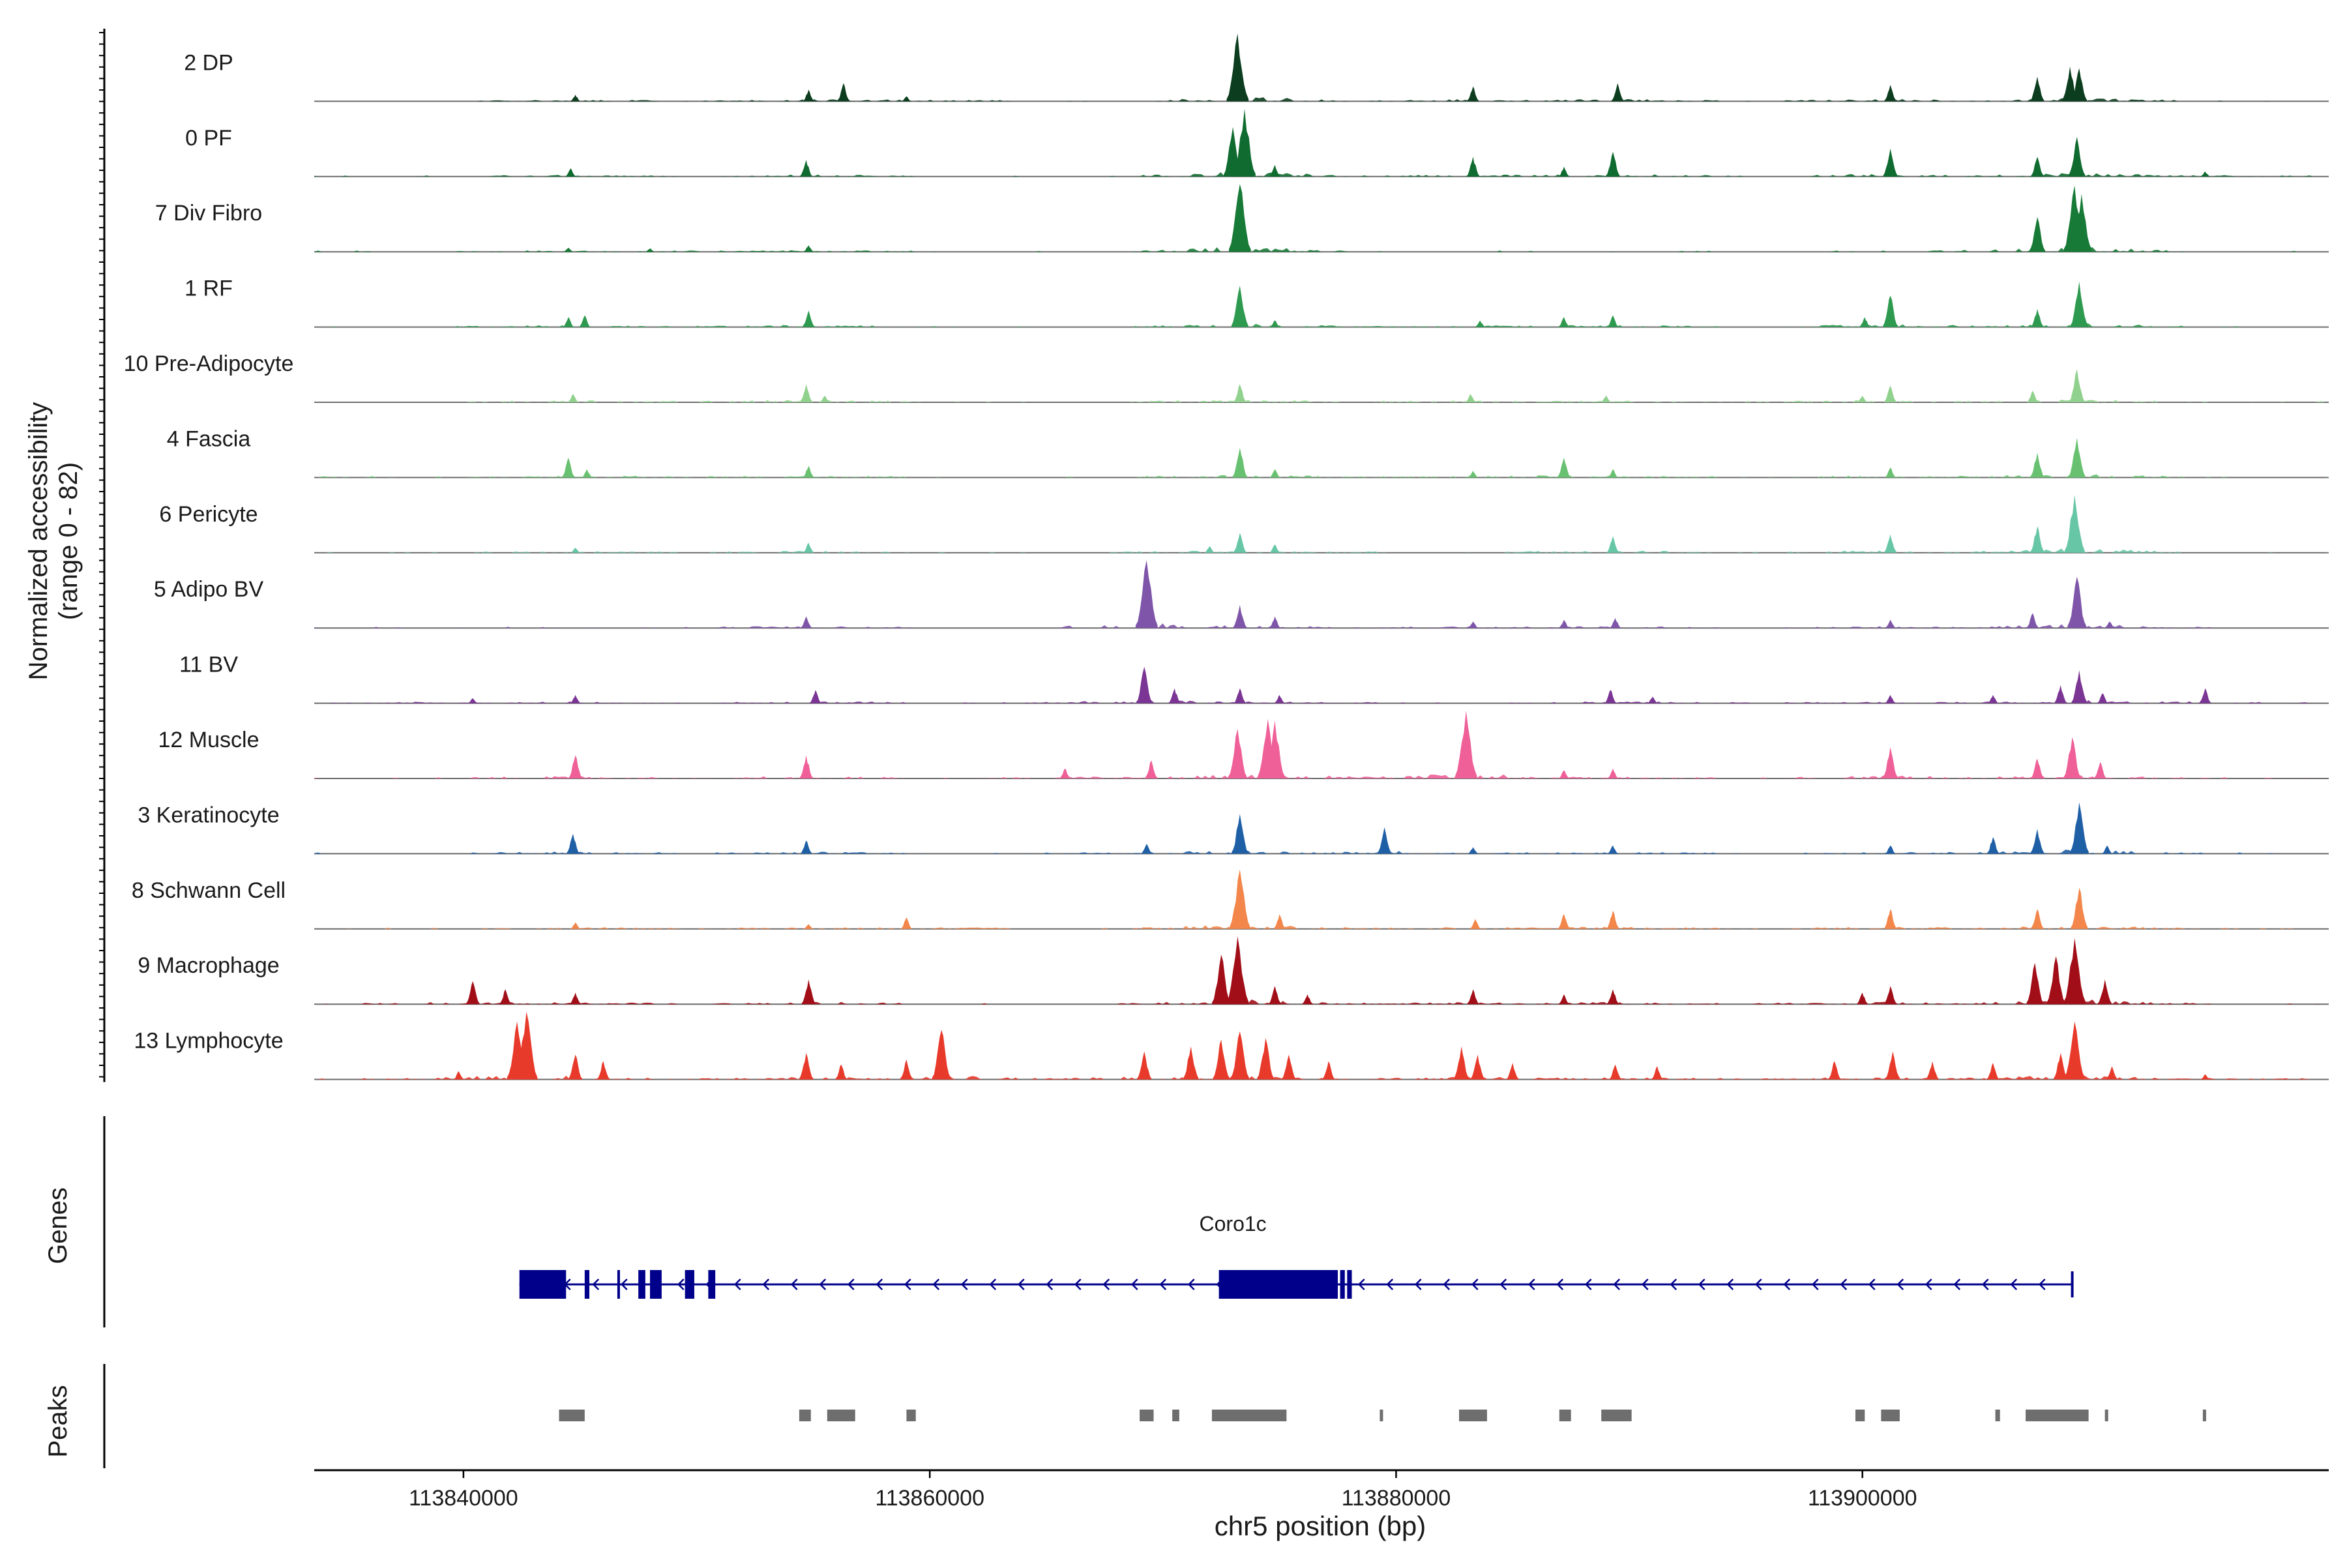 The height and width of the screenshot is (1568, 2347). What do you see at coordinates (208, 815) in the screenshot?
I see `track-label: 3 Keratinocyte` at bounding box center [208, 815].